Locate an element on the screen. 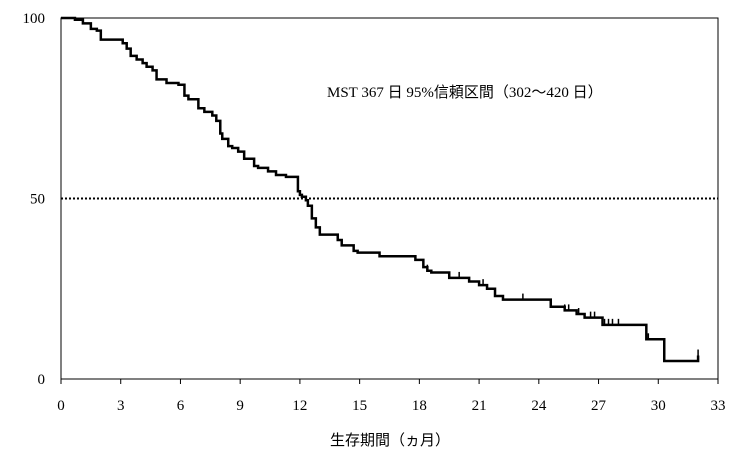 The width and height of the screenshot is (733, 456). x-tick-label: 12 is located at coordinates (299, 406).